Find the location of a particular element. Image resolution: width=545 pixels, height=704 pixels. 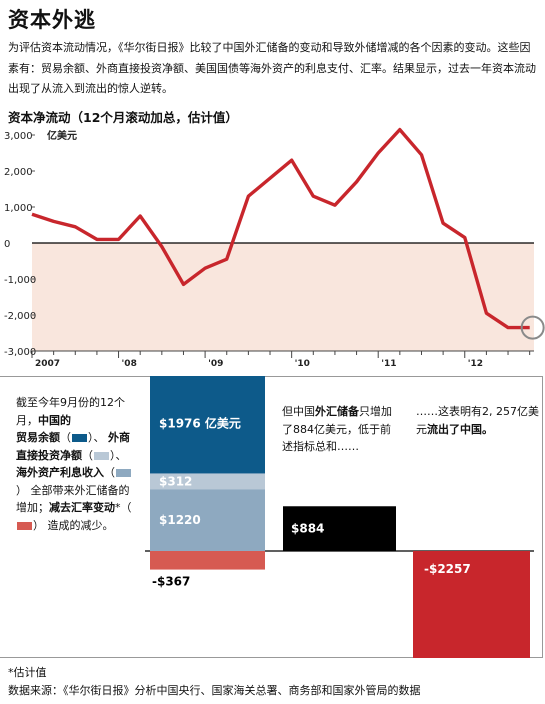

note2-part-a: ……这表明有2, 257亿美元 is located at coordinates (477, 420).